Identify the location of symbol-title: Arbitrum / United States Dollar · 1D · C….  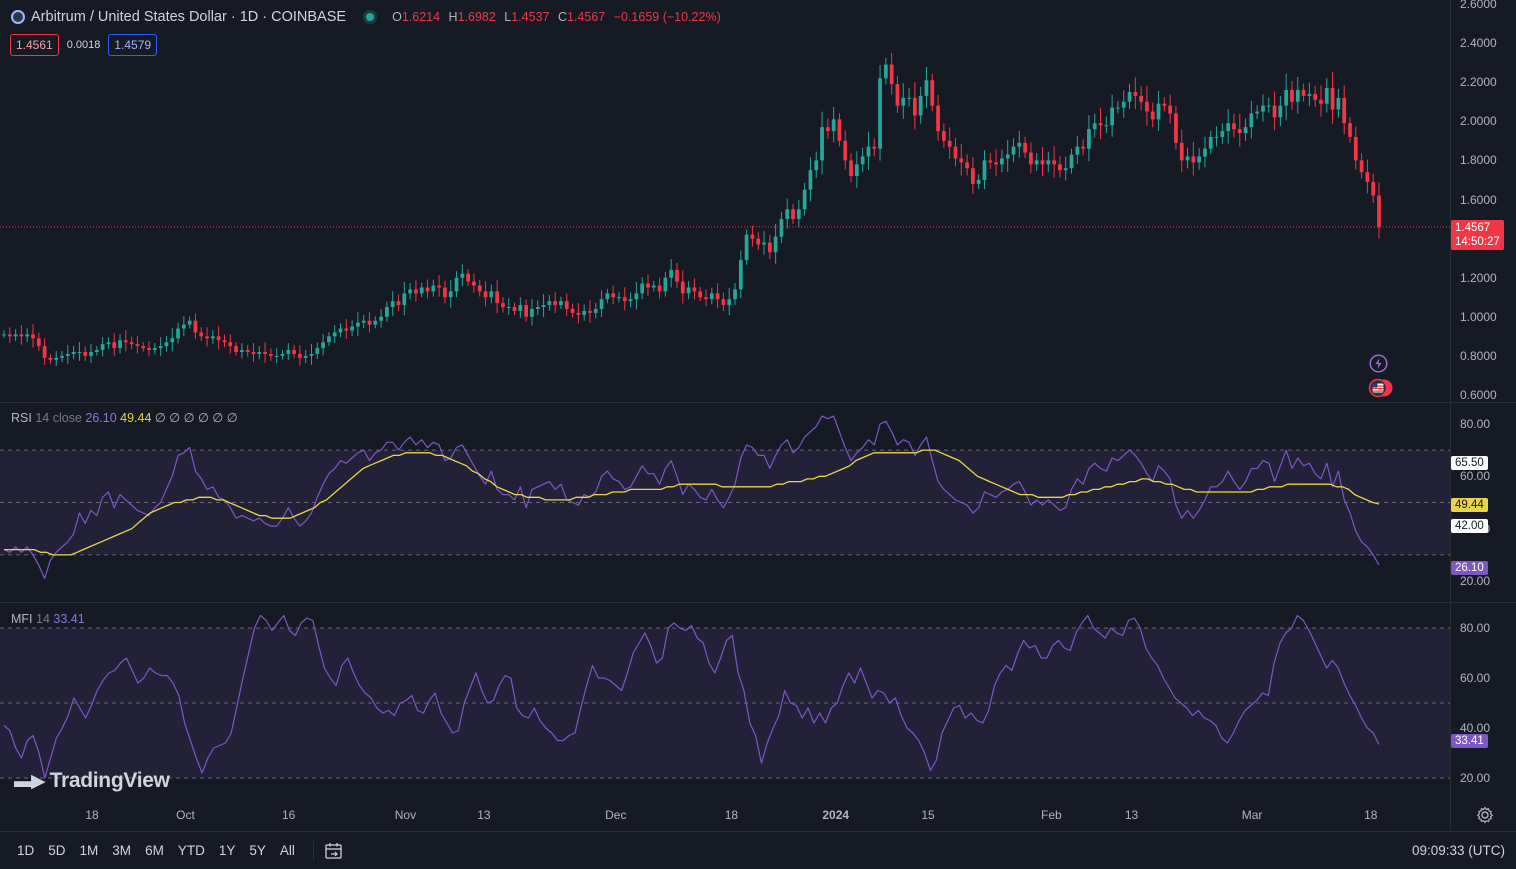
(189, 17).